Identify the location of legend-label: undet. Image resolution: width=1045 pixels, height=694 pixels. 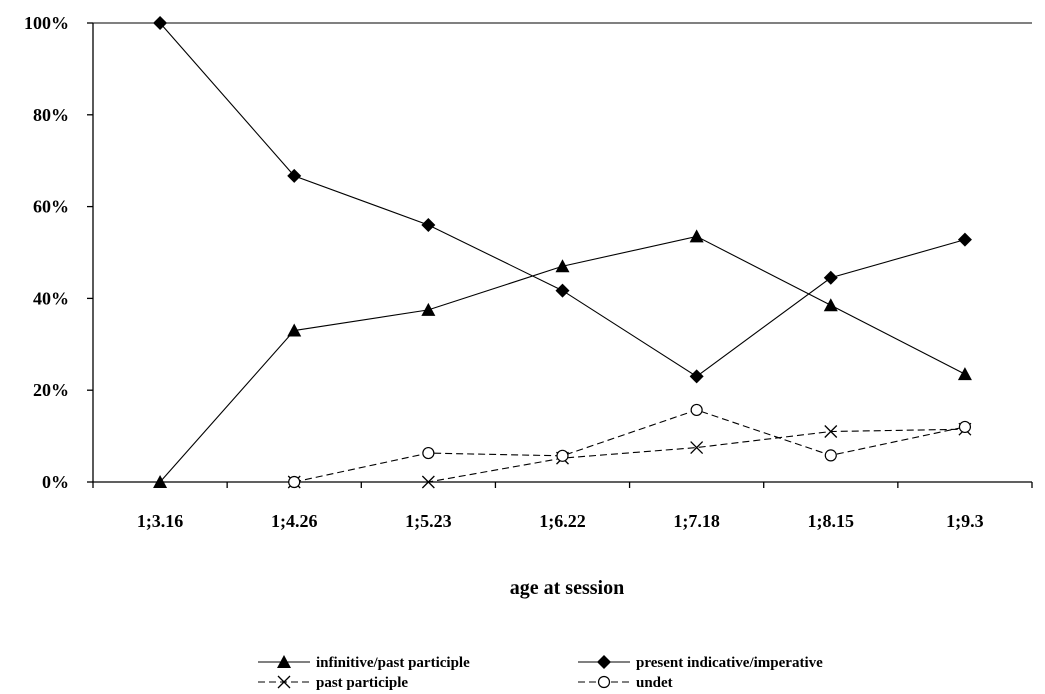
(654, 683).